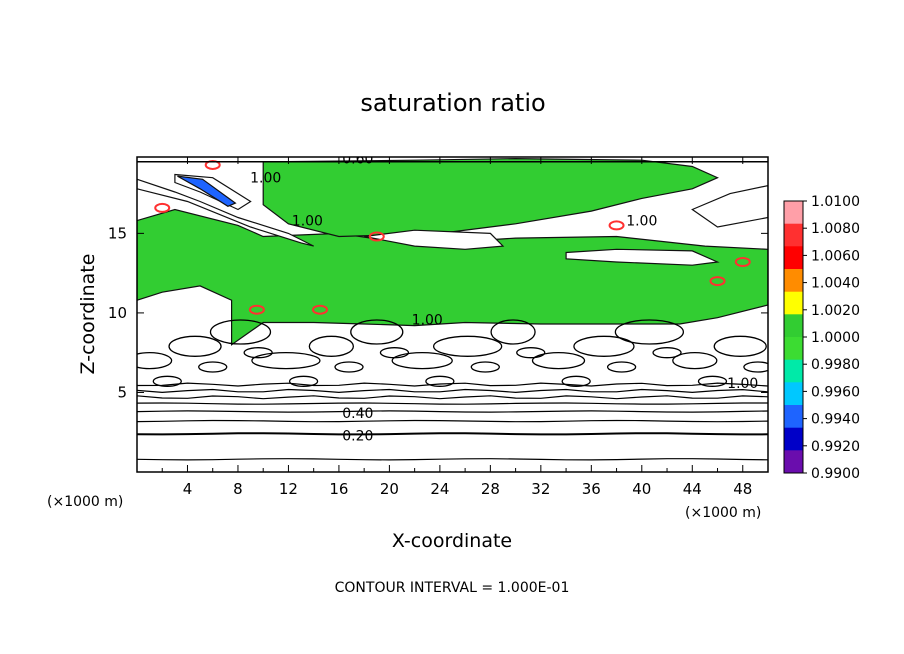 Image resolution: width=904 pixels, height=654 pixels. What do you see at coordinates (338, 489) in the screenshot?
I see `x-tick-label: 16` at bounding box center [338, 489].